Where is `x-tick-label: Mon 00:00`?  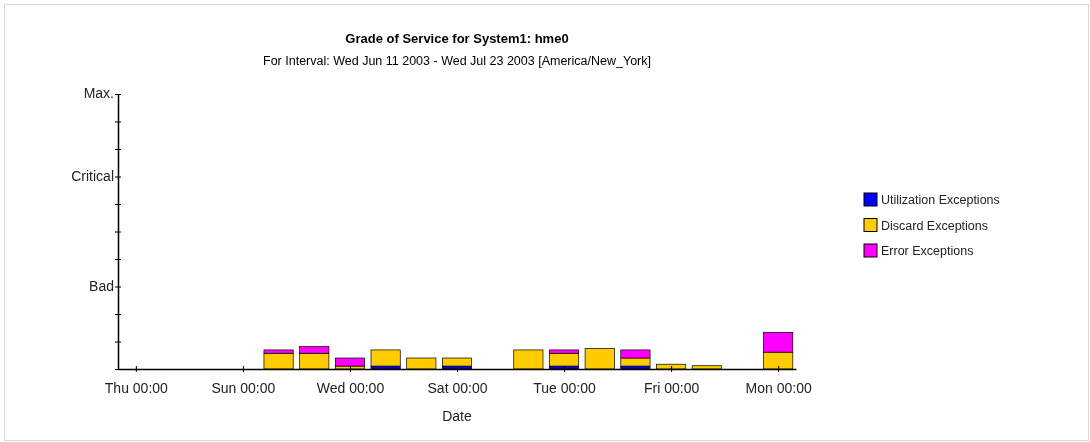 x-tick-label: Mon 00:00 is located at coordinates (778, 388).